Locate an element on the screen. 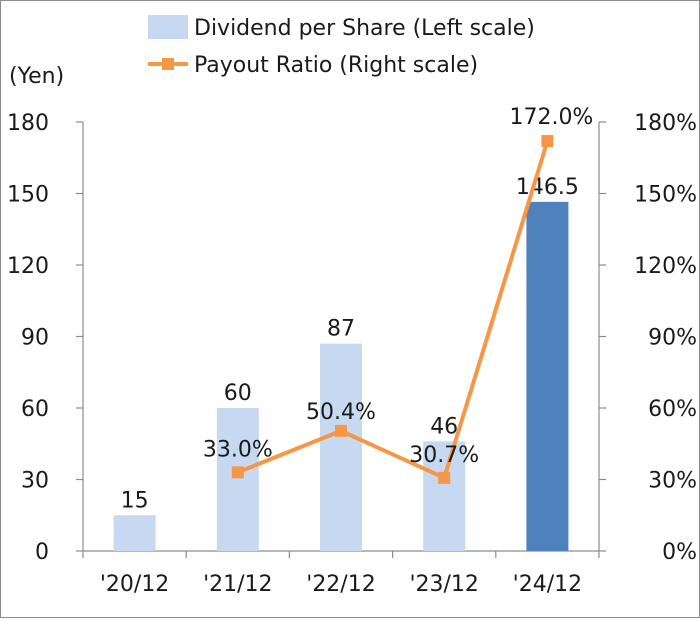  right-tick-label: 60% is located at coordinates (672, 409).